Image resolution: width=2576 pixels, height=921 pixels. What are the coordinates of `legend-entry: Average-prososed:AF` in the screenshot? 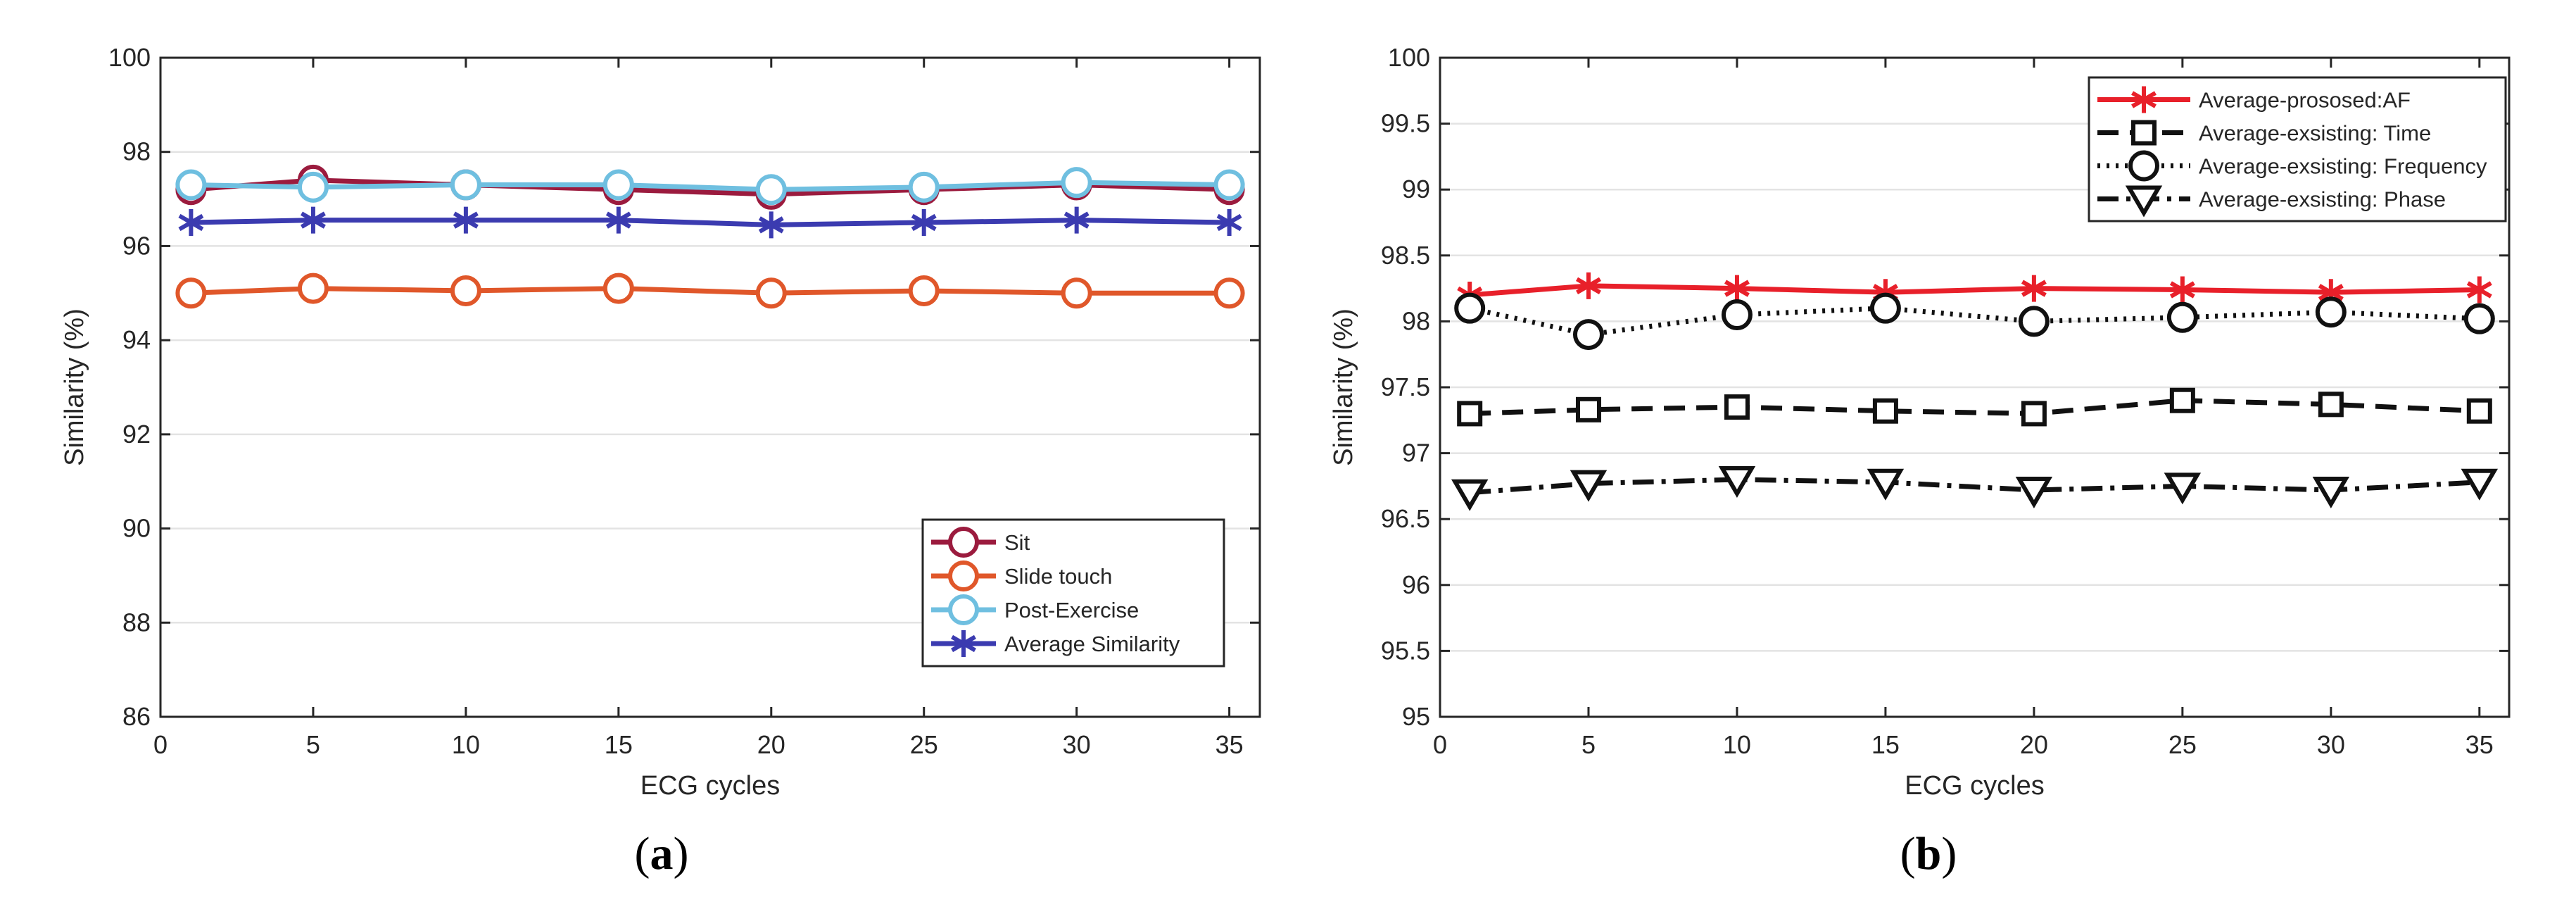 It's located at (2305, 100).